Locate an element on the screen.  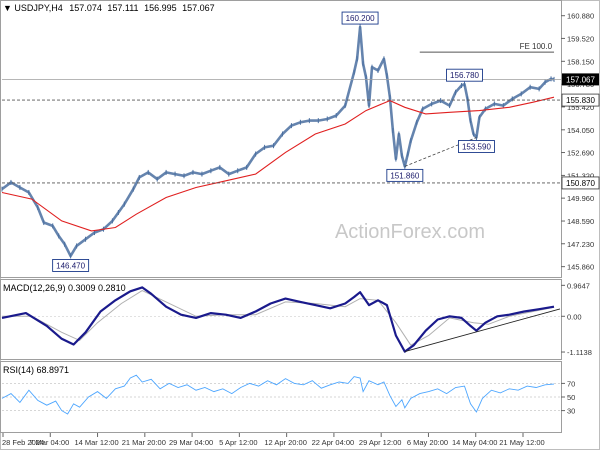
price-annotation-label: 151.860 is located at coordinates (404, 175).